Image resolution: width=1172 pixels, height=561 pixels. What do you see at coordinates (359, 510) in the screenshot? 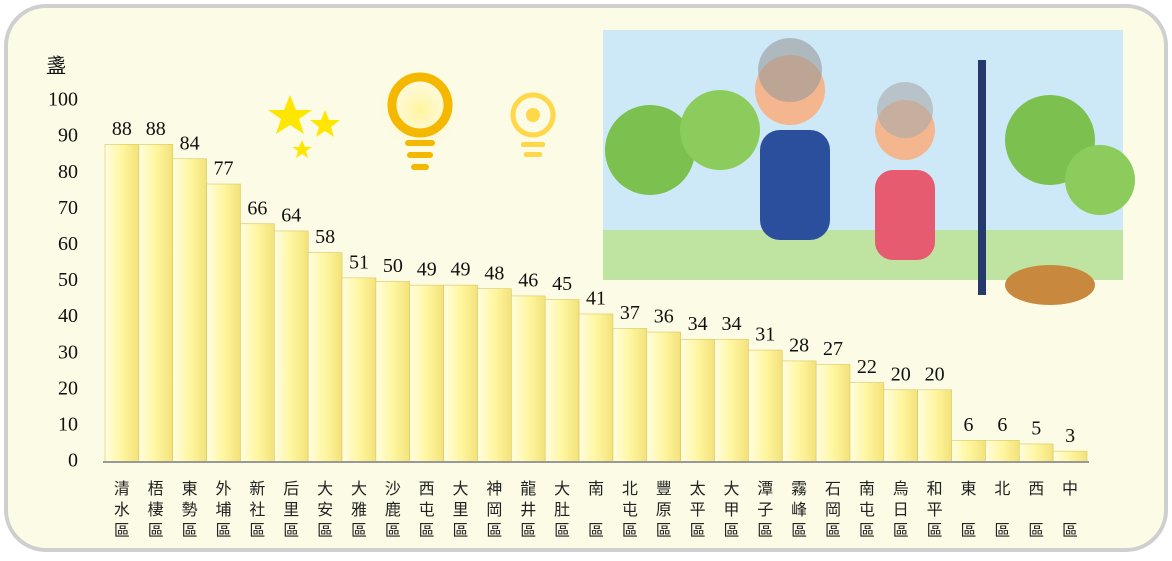
I see `x-tick-label: 大雅區` at bounding box center [359, 510].